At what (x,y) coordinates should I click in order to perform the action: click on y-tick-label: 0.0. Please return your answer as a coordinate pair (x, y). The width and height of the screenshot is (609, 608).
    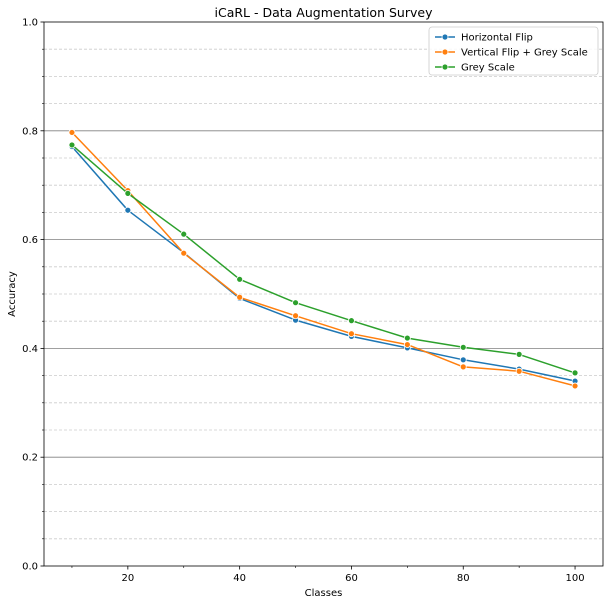
    Looking at the image, I should click on (30, 567).